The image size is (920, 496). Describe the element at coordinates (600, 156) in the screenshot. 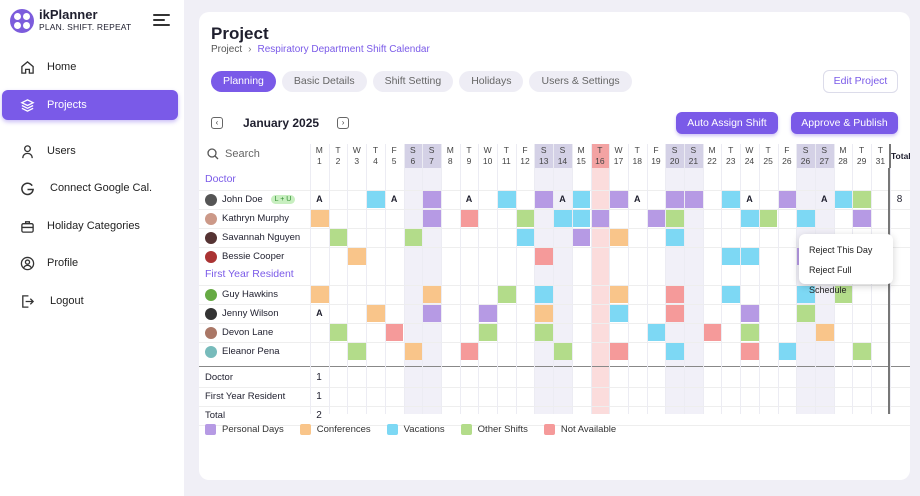

I see `day-header: T 16` at that location.